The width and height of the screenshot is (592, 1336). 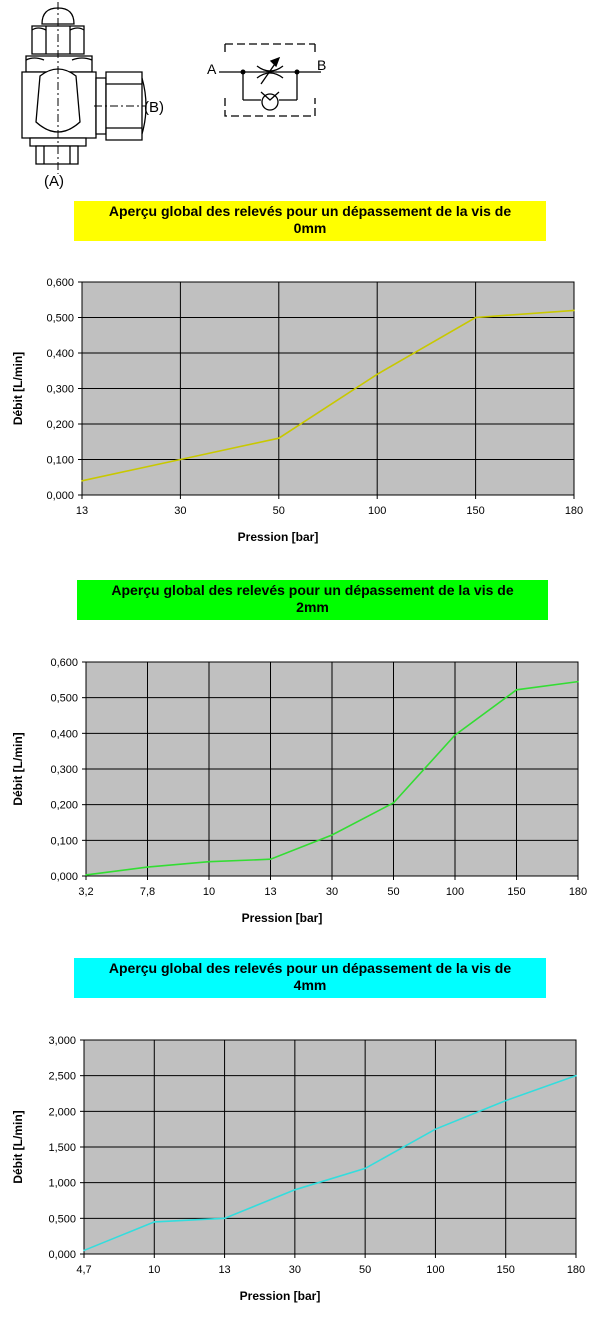 What do you see at coordinates (62, 1184) in the screenshot?
I see `y-tick-label: 1,000` at bounding box center [62, 1184].